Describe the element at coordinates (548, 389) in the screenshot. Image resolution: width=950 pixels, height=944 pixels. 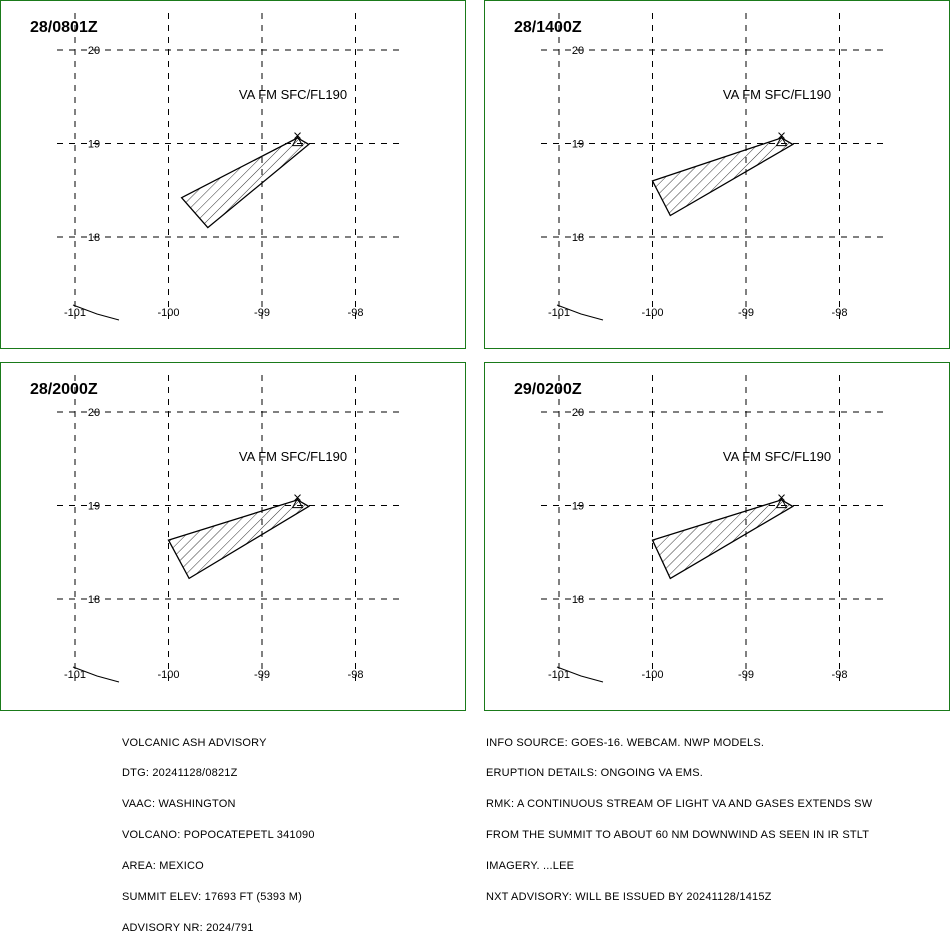
I see `panel-time-title: 29/0200Z` at that location.